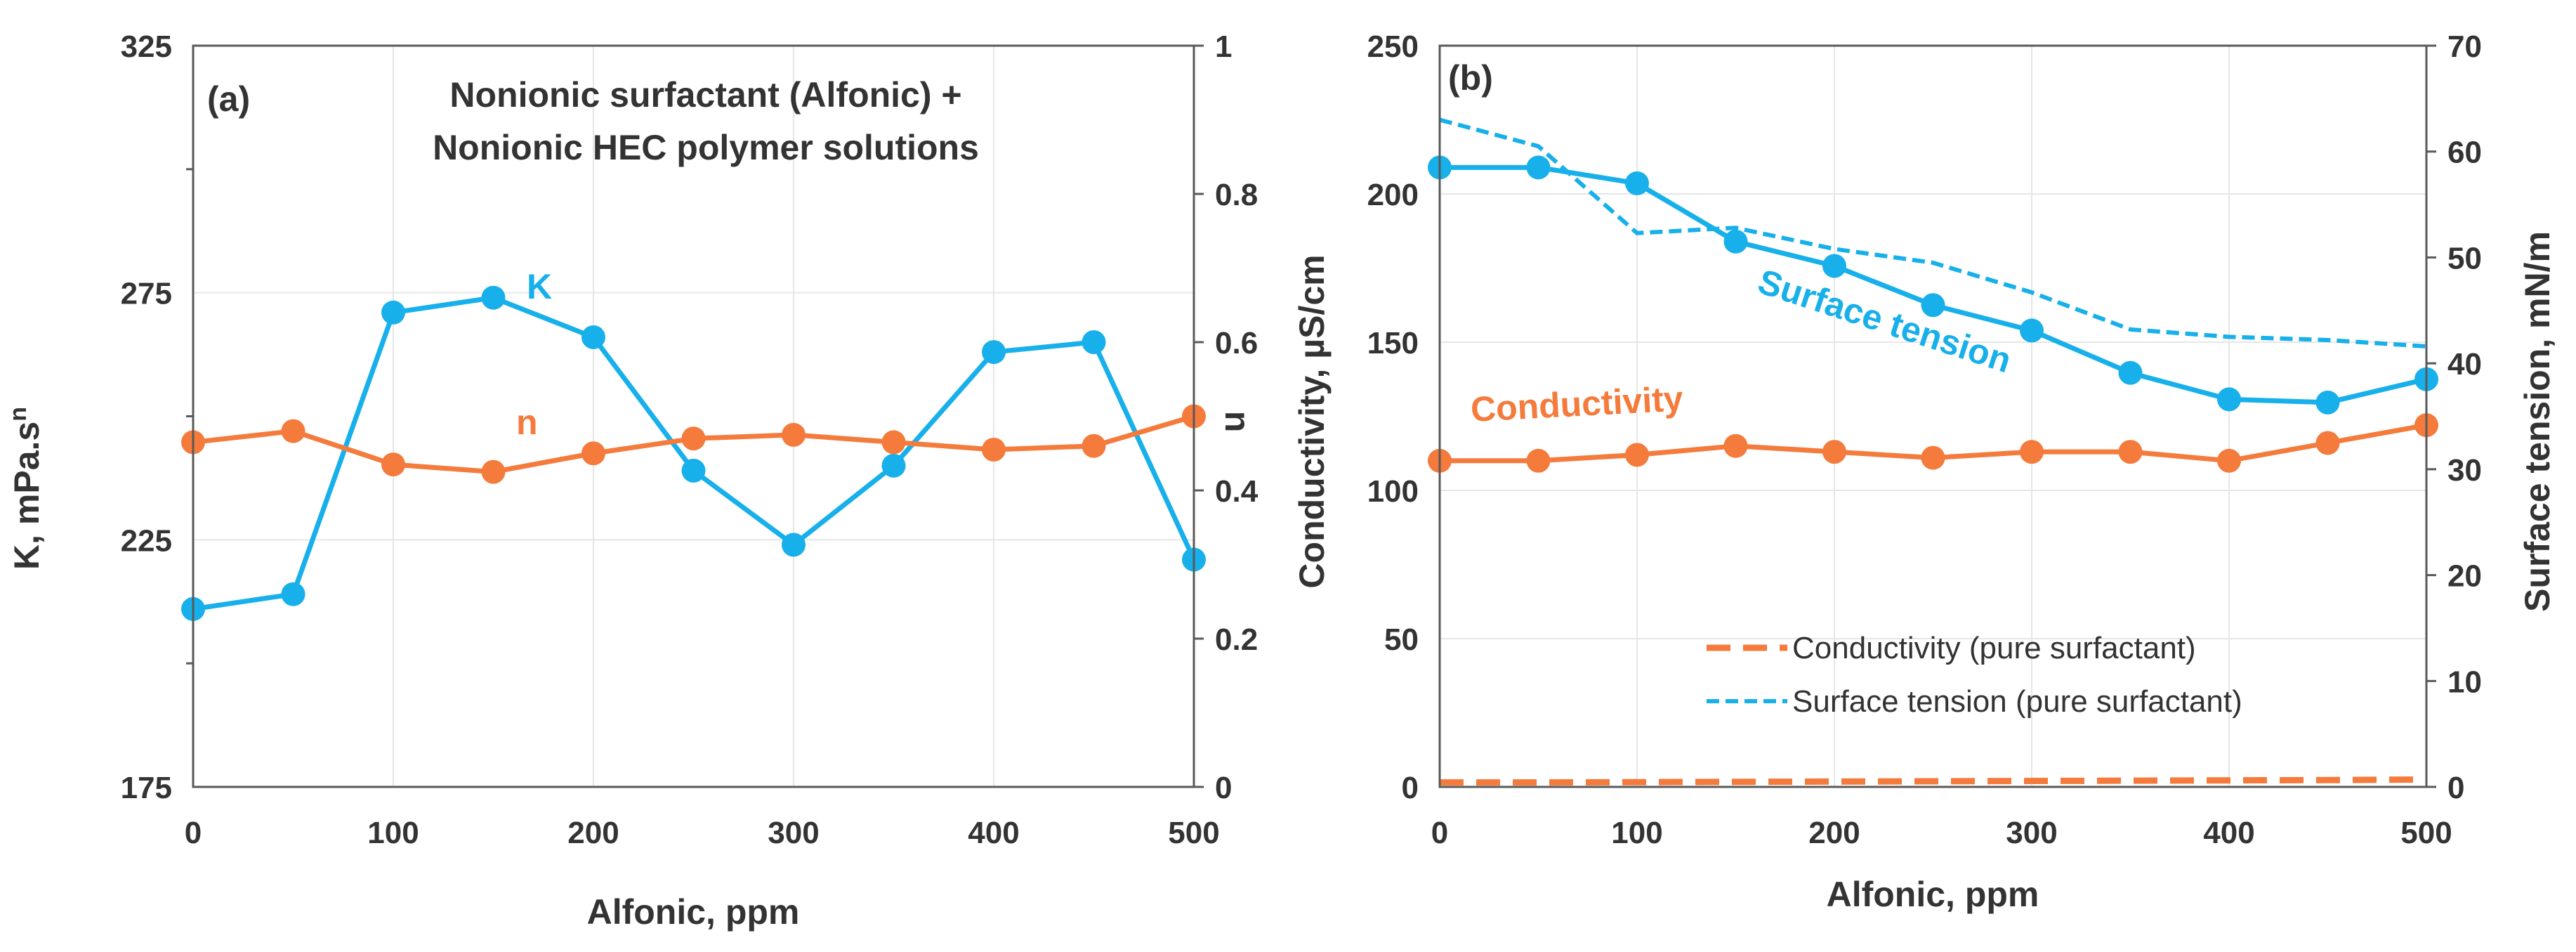 This screenshot has width=2576, height=952. I want to click on legend-label-conductivity-pure: Conductivity (pure surfactant), so click(1994, 648).